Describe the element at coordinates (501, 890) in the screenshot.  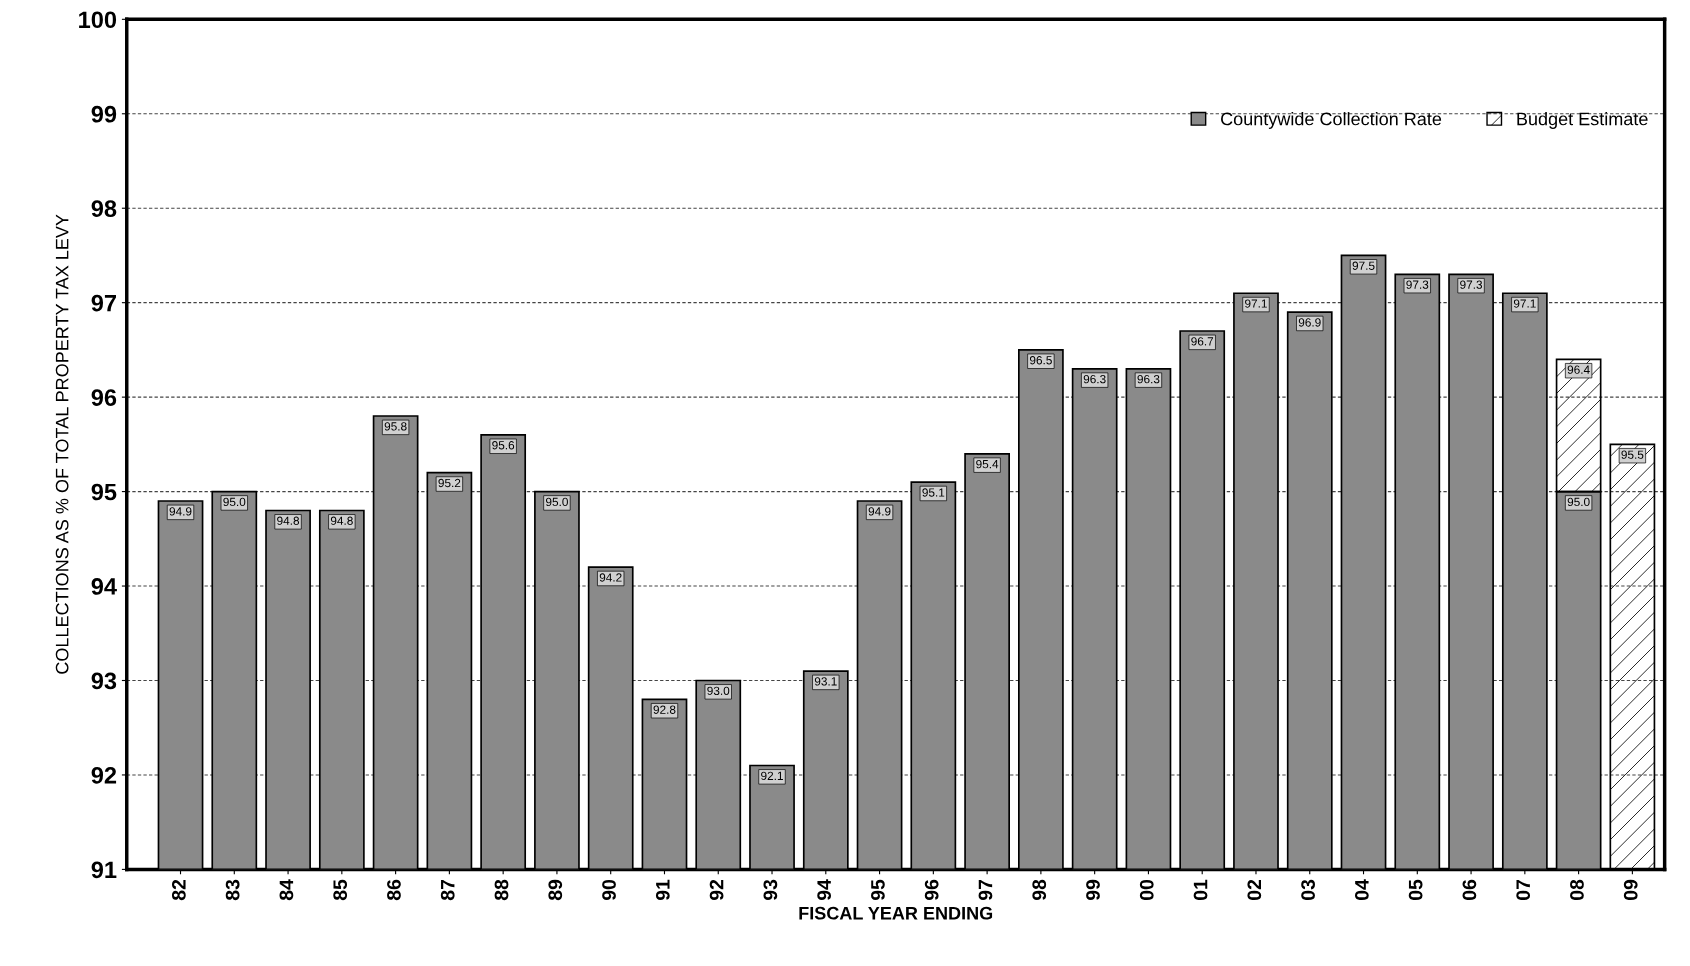
I see `x-tick-label: 88` at that location.